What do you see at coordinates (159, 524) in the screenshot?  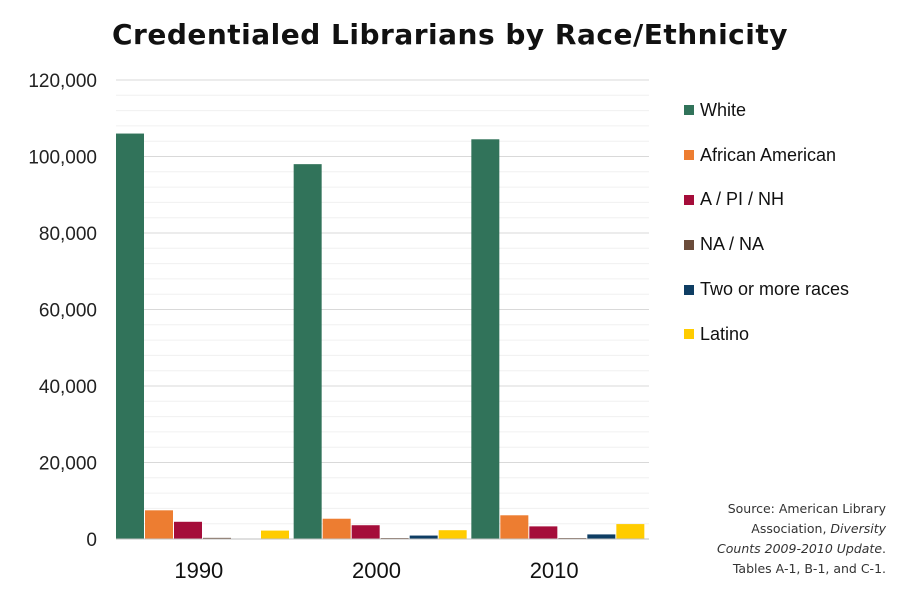 I see `bar-african-american-1990` at bounding box center [159, 524].